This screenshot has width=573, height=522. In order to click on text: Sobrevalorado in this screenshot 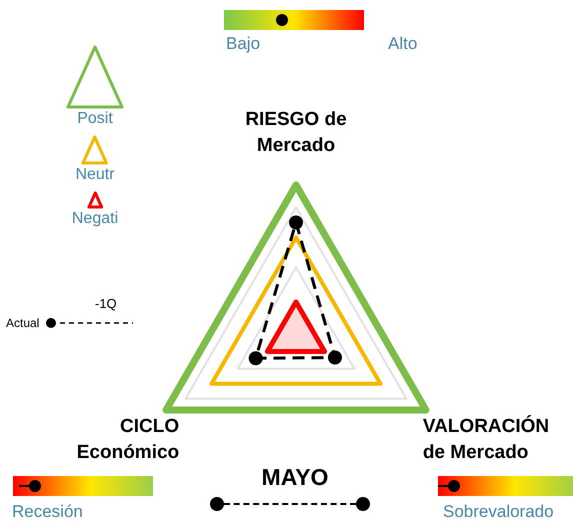, I will do `click(498, 512)`.